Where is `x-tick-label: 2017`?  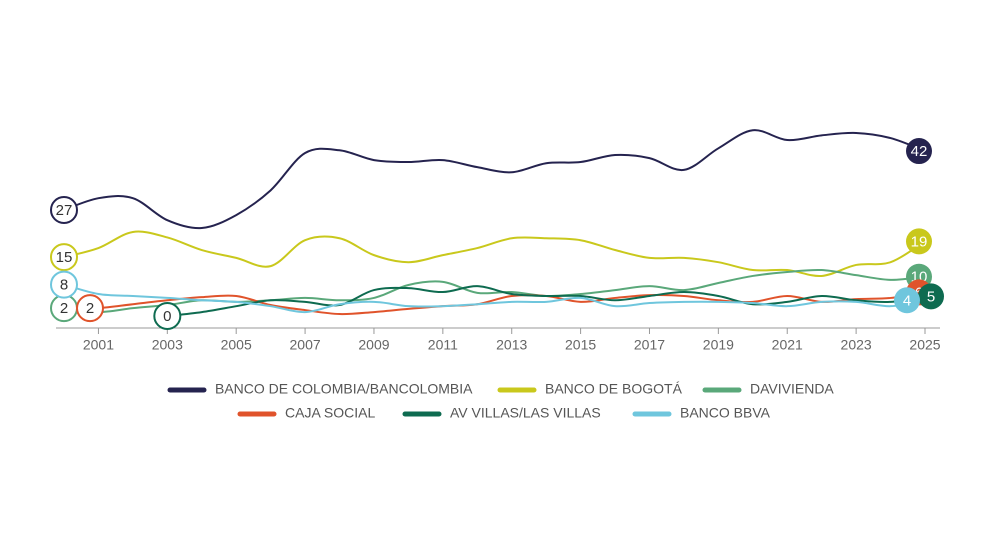
x-tick-label: 2017 is located at coordinates (649, 345).